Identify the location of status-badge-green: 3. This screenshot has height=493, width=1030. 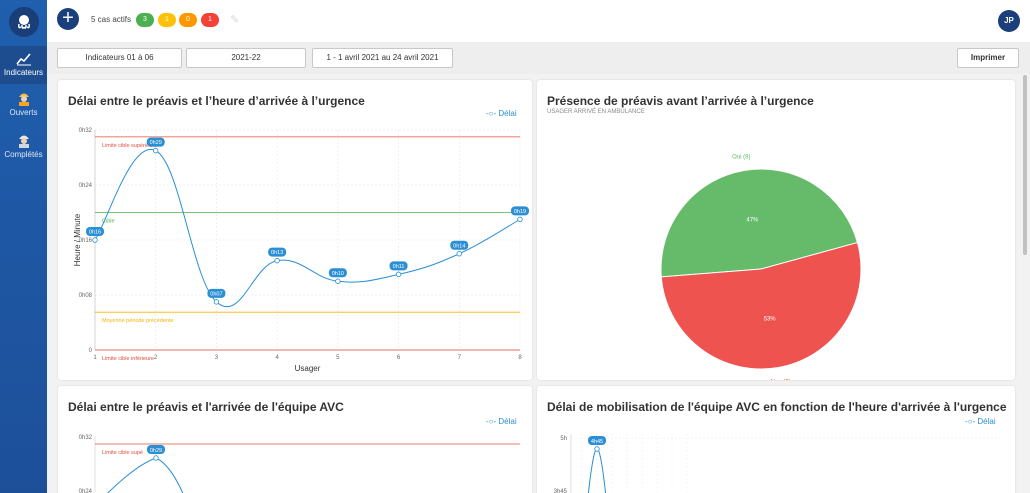
(145, 20).